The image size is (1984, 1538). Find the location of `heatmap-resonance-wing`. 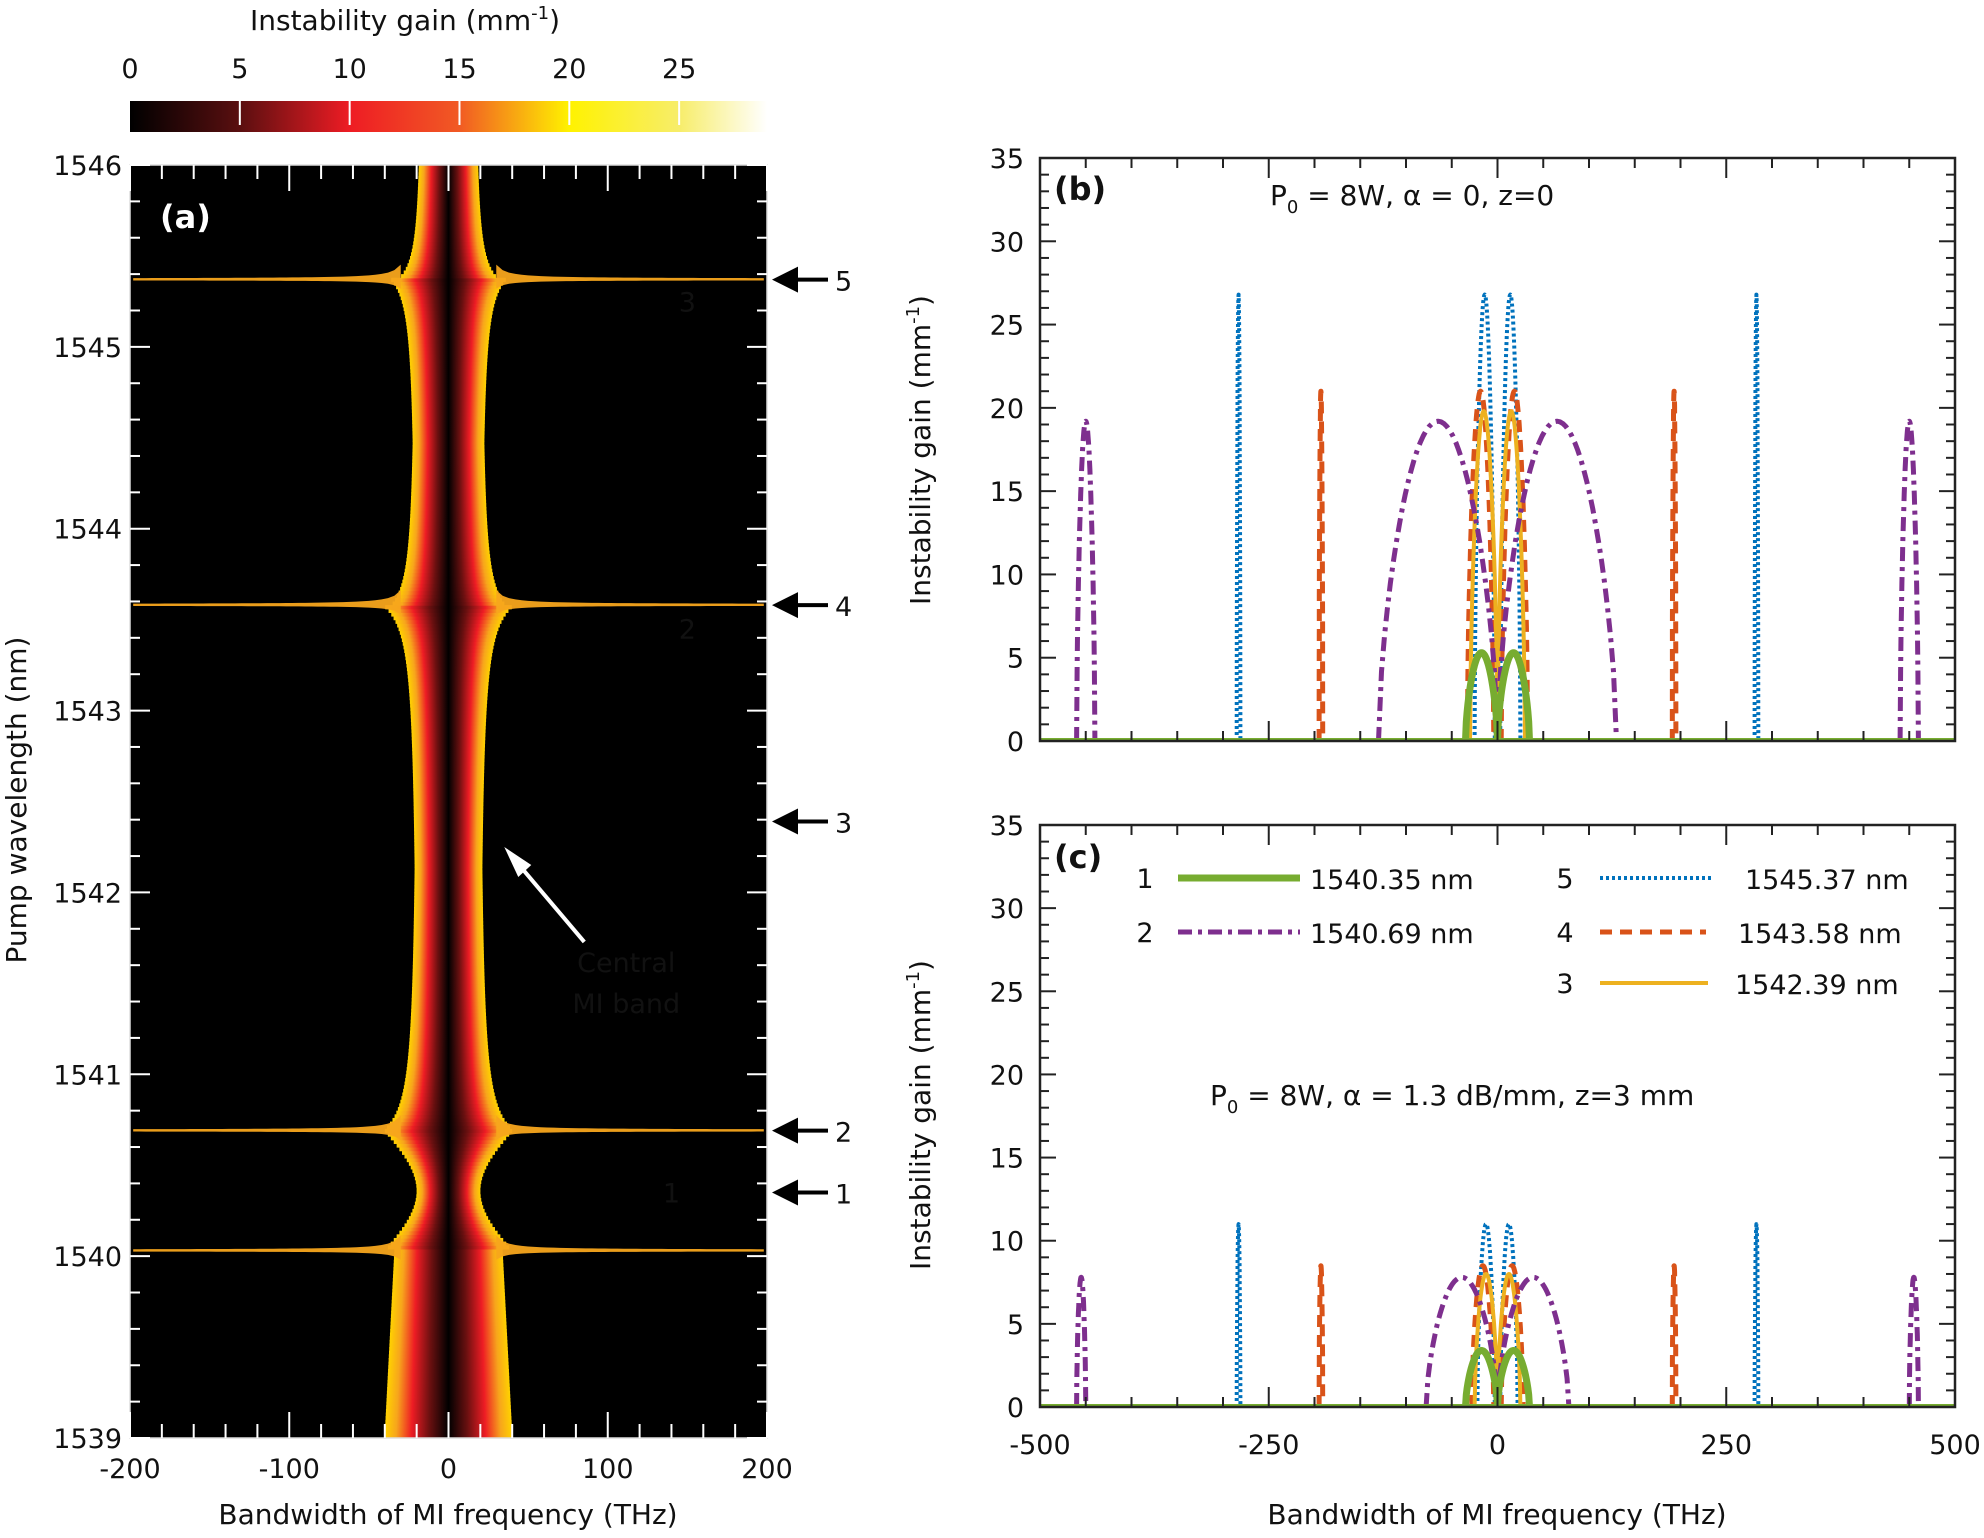

heatmap-resonance-wing is located at coordinates (267, 1247).